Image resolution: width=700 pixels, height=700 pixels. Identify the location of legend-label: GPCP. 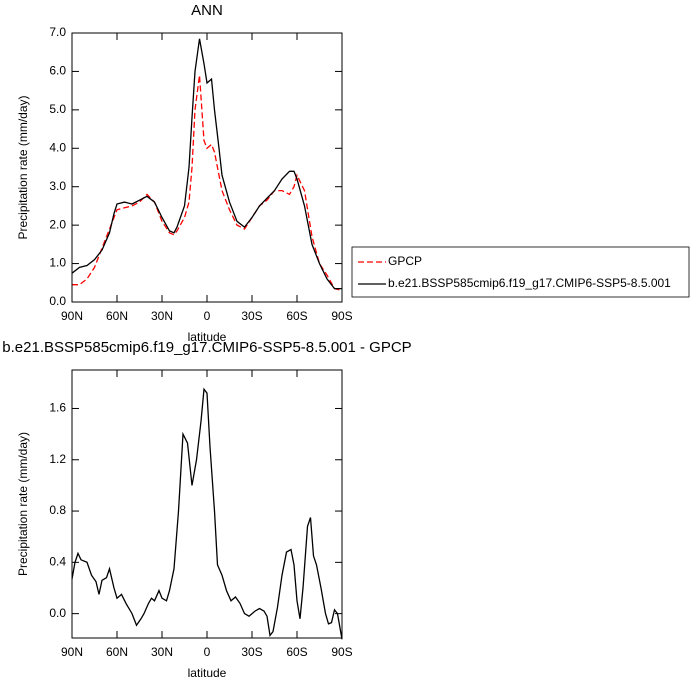
(405, 261).